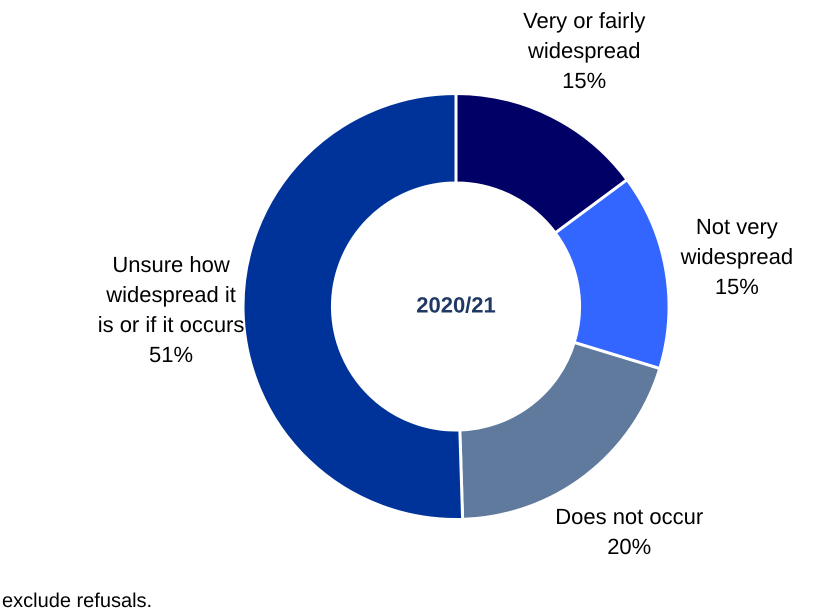 Image resolution: width=834 pixels, height=613 pixels. What do you see at coordinates (584, 36) in the screenshot?
I see `slice-label: Very or fairly widespread` at bounding box center [584, 36].